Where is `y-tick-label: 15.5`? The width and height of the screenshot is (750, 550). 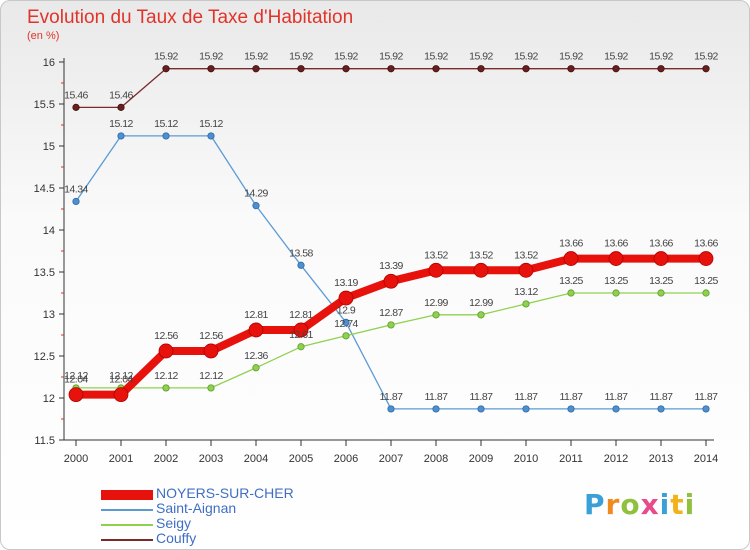
y-tick-label: 15.5 is located at coordinates (44, 105).